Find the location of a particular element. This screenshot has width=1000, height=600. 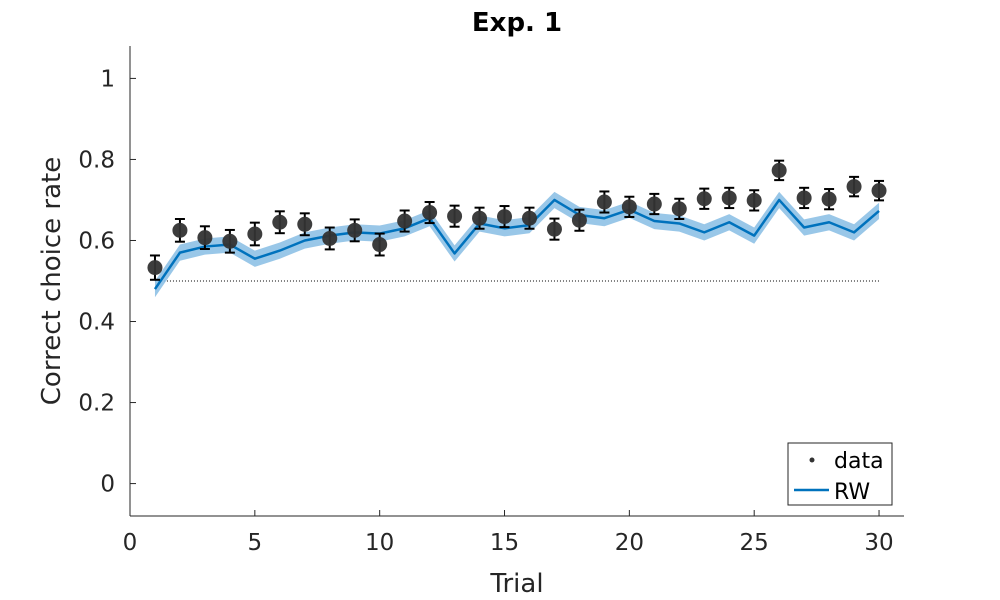

x-tick-label: 30 is located at coordinates (878, 543).